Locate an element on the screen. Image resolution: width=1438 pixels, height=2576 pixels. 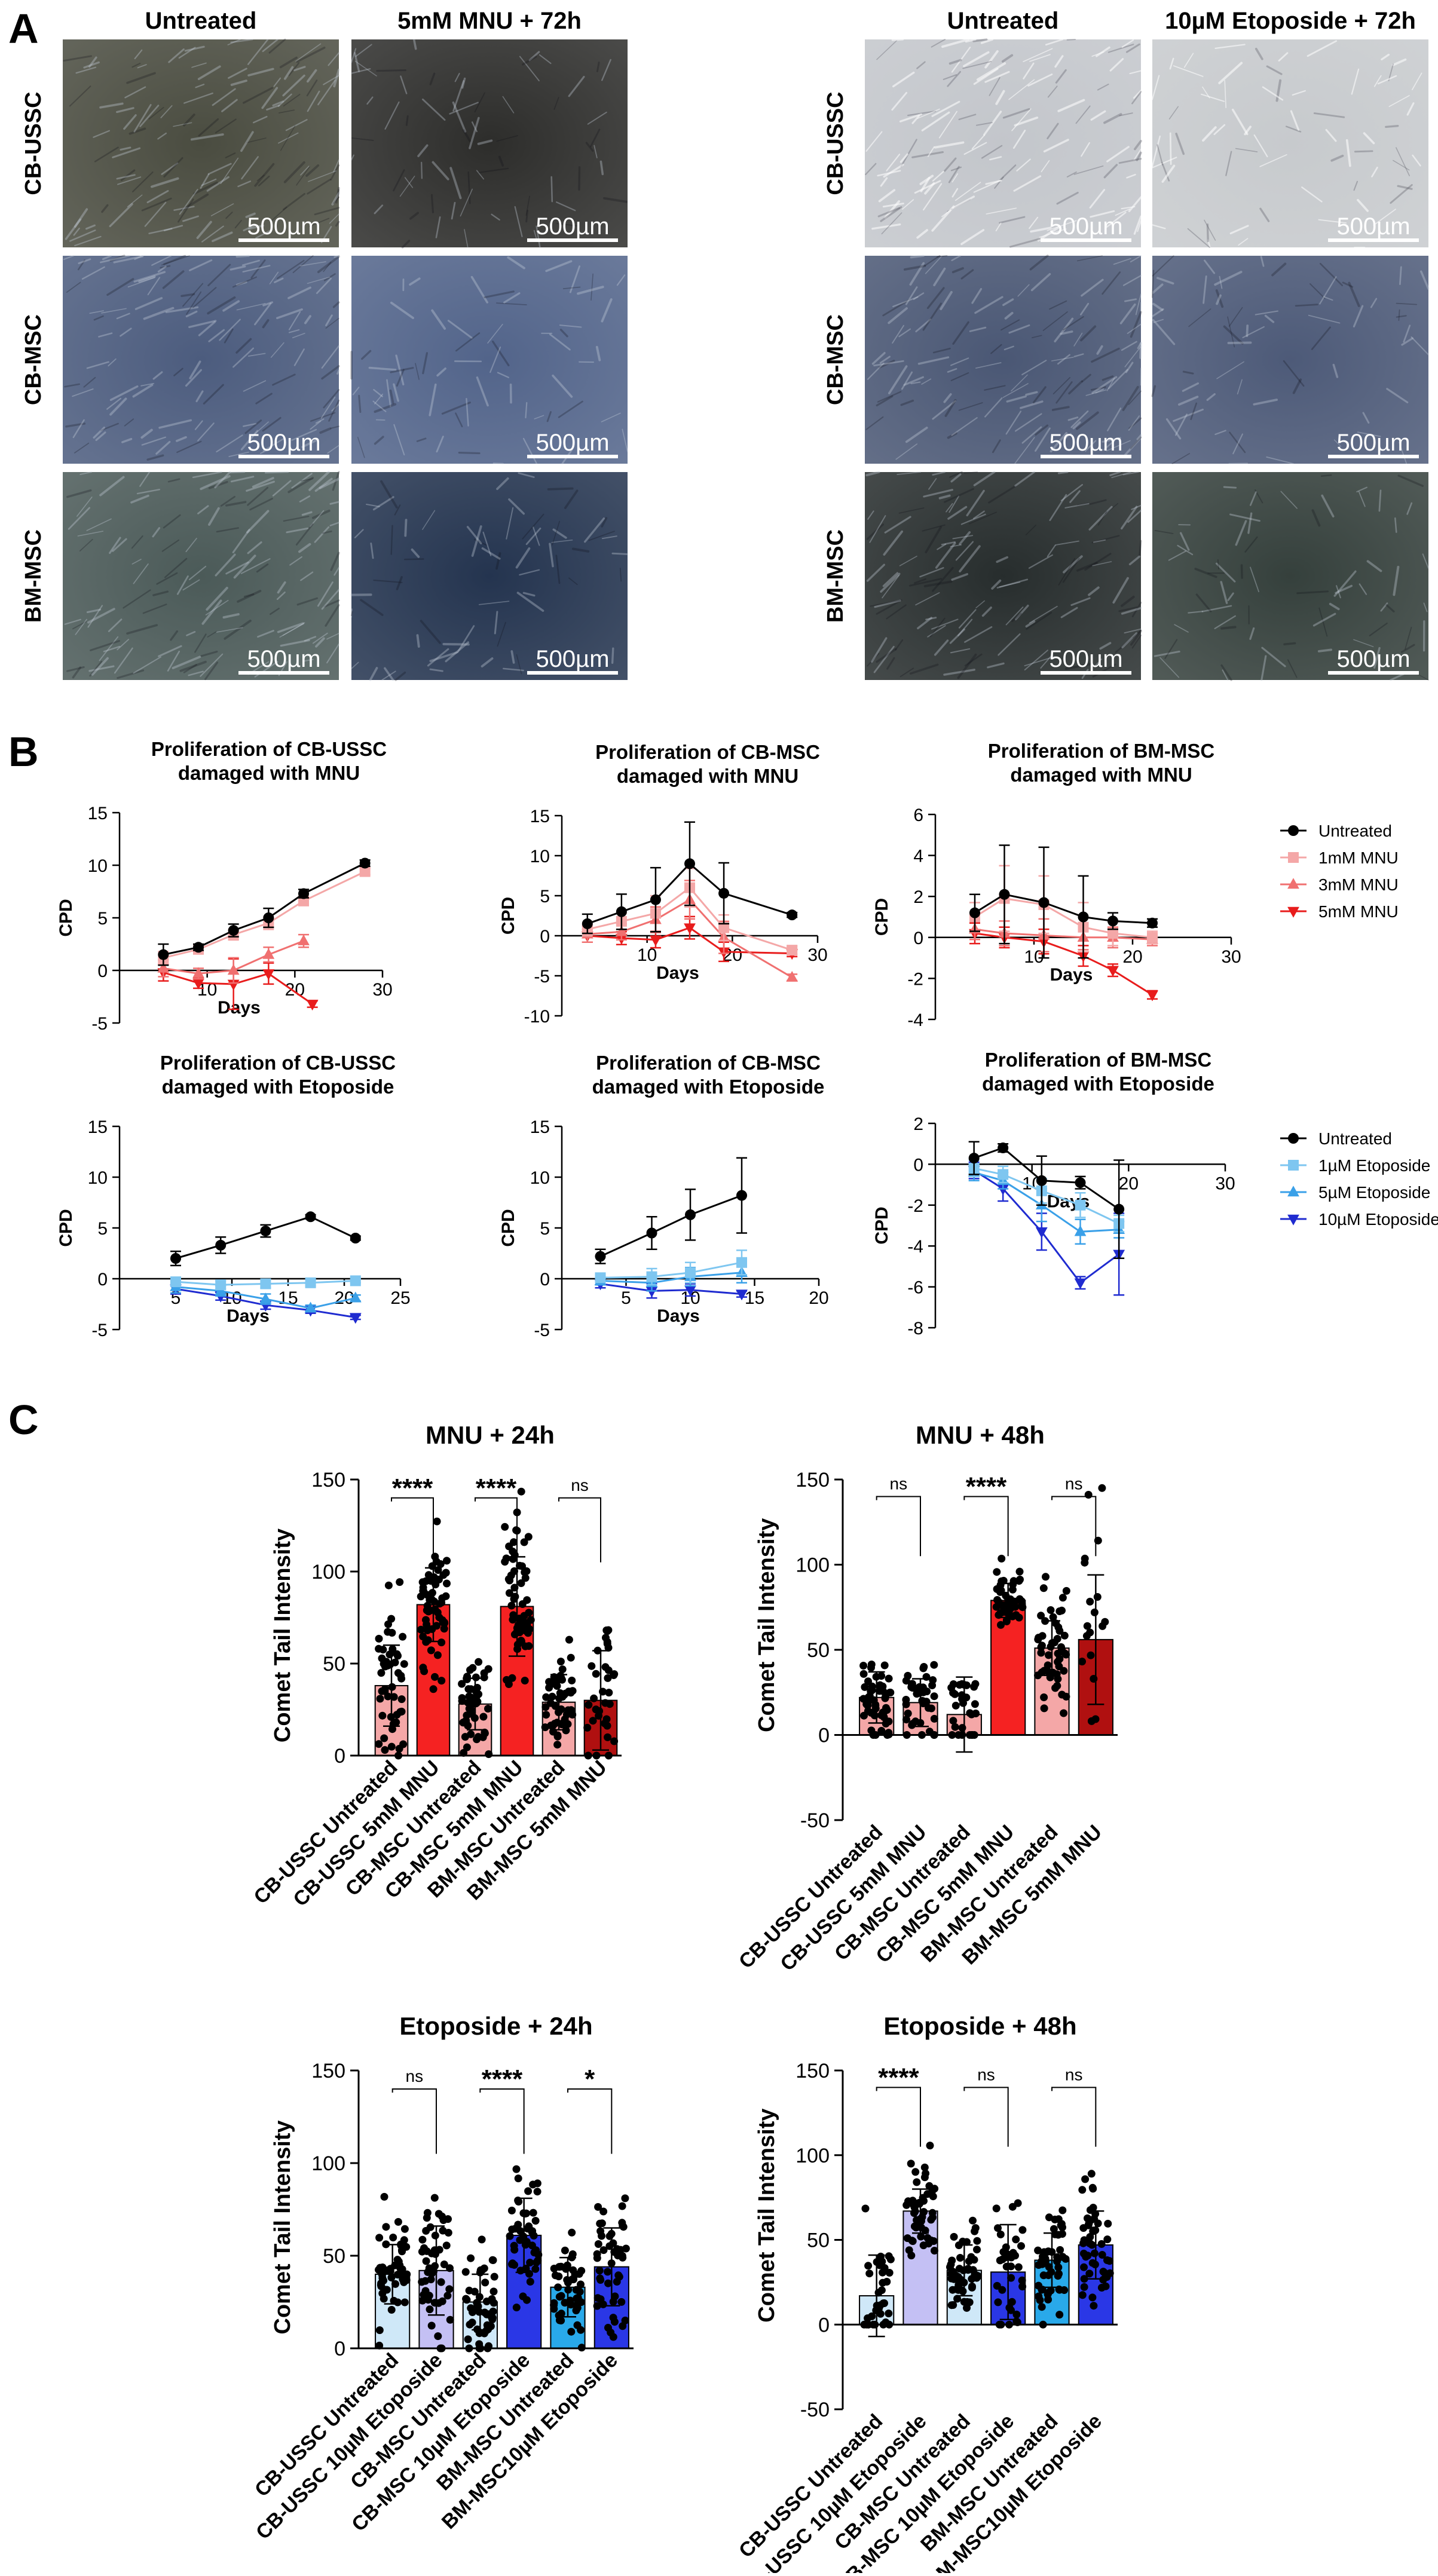
col-header-right-1: 10µM Etoposide + 72h is located at coordinates (1291, 21).